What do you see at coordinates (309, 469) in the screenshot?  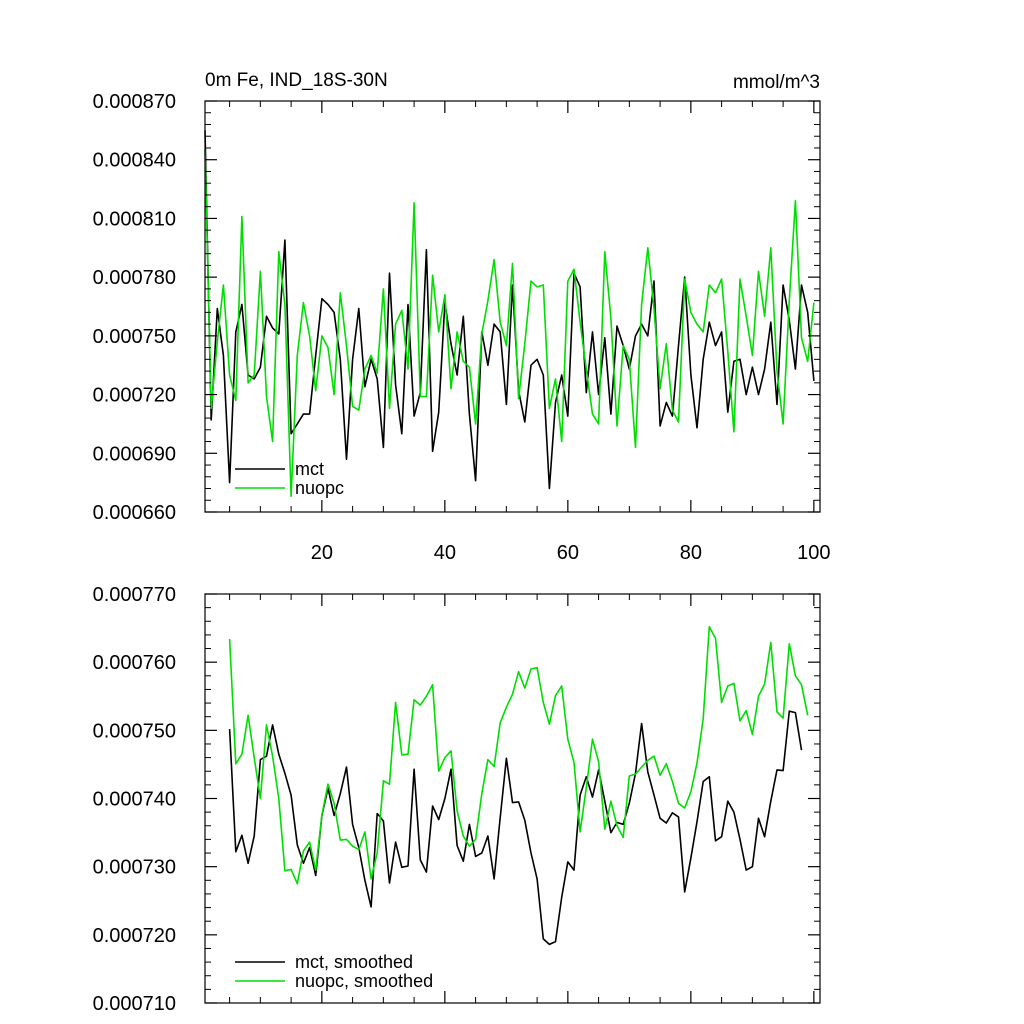 I see `top-legend-label: mct` at bounding box center [309, 469].